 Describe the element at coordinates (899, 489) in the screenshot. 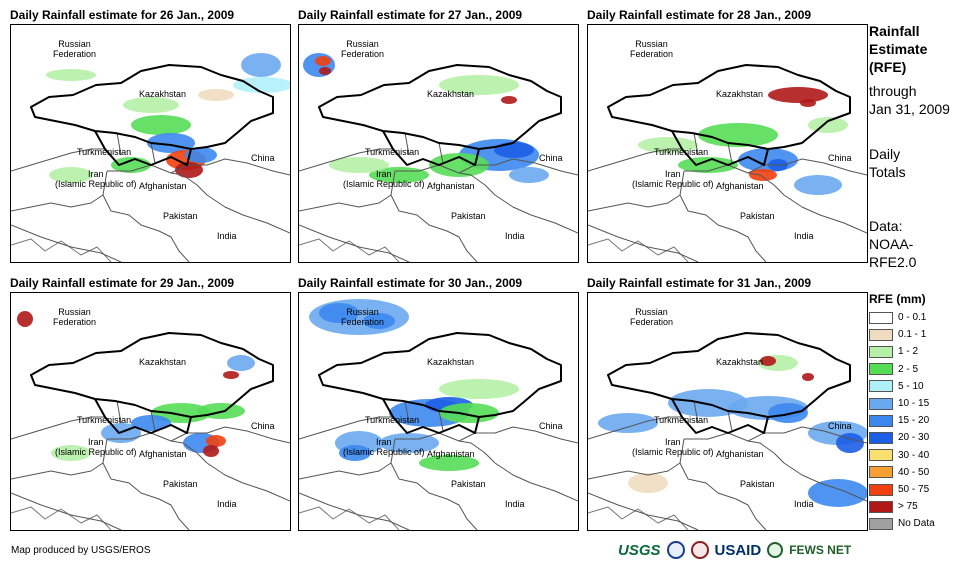

I see `legend-item: 50 - 75` at that location.